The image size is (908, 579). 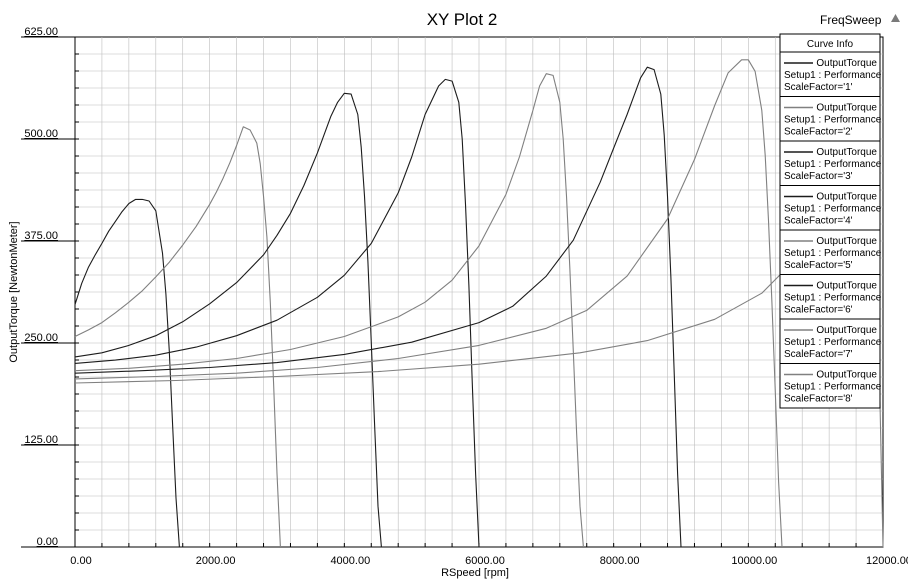 What do you see at coordinates (818, 87) in the screenshot?
I see `legend-entry-scalefactor: ScaleFactor='1'` at bounding box center [818, 87].